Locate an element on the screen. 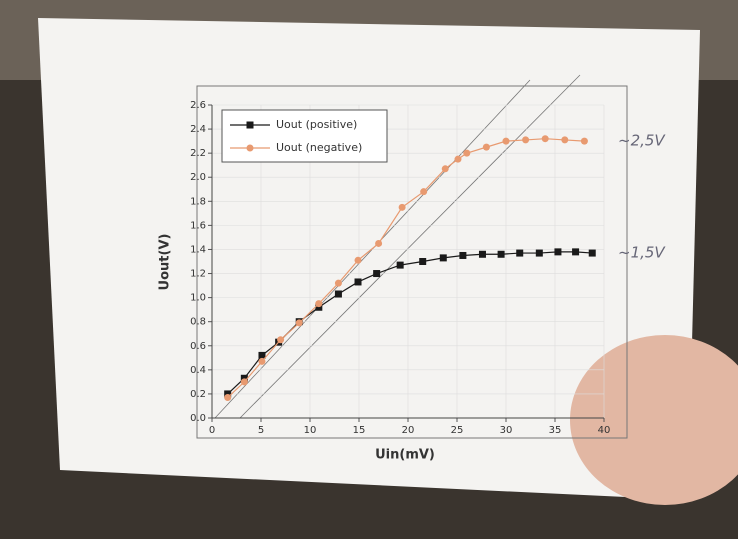  legend-label: Uout (negative) is located at coordinates (319, 147).